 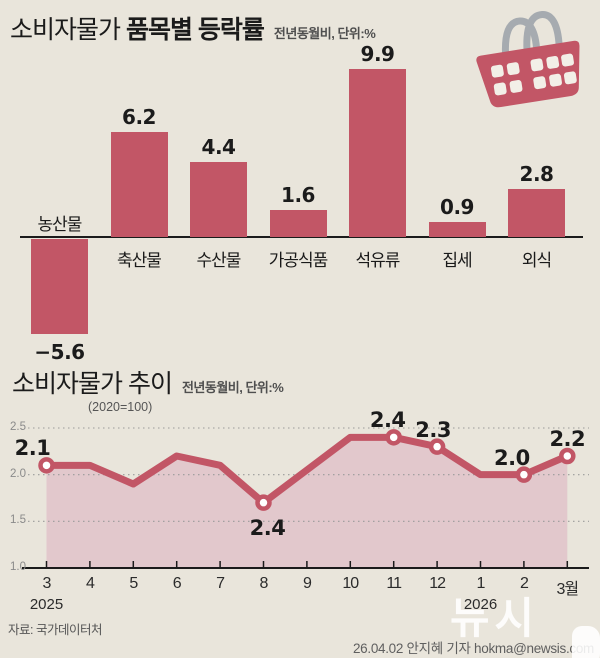 What do you see at coordinates (264, 583) in the screenshot?
I see `x-axis-label: 8` at bounding box center [264, 583].